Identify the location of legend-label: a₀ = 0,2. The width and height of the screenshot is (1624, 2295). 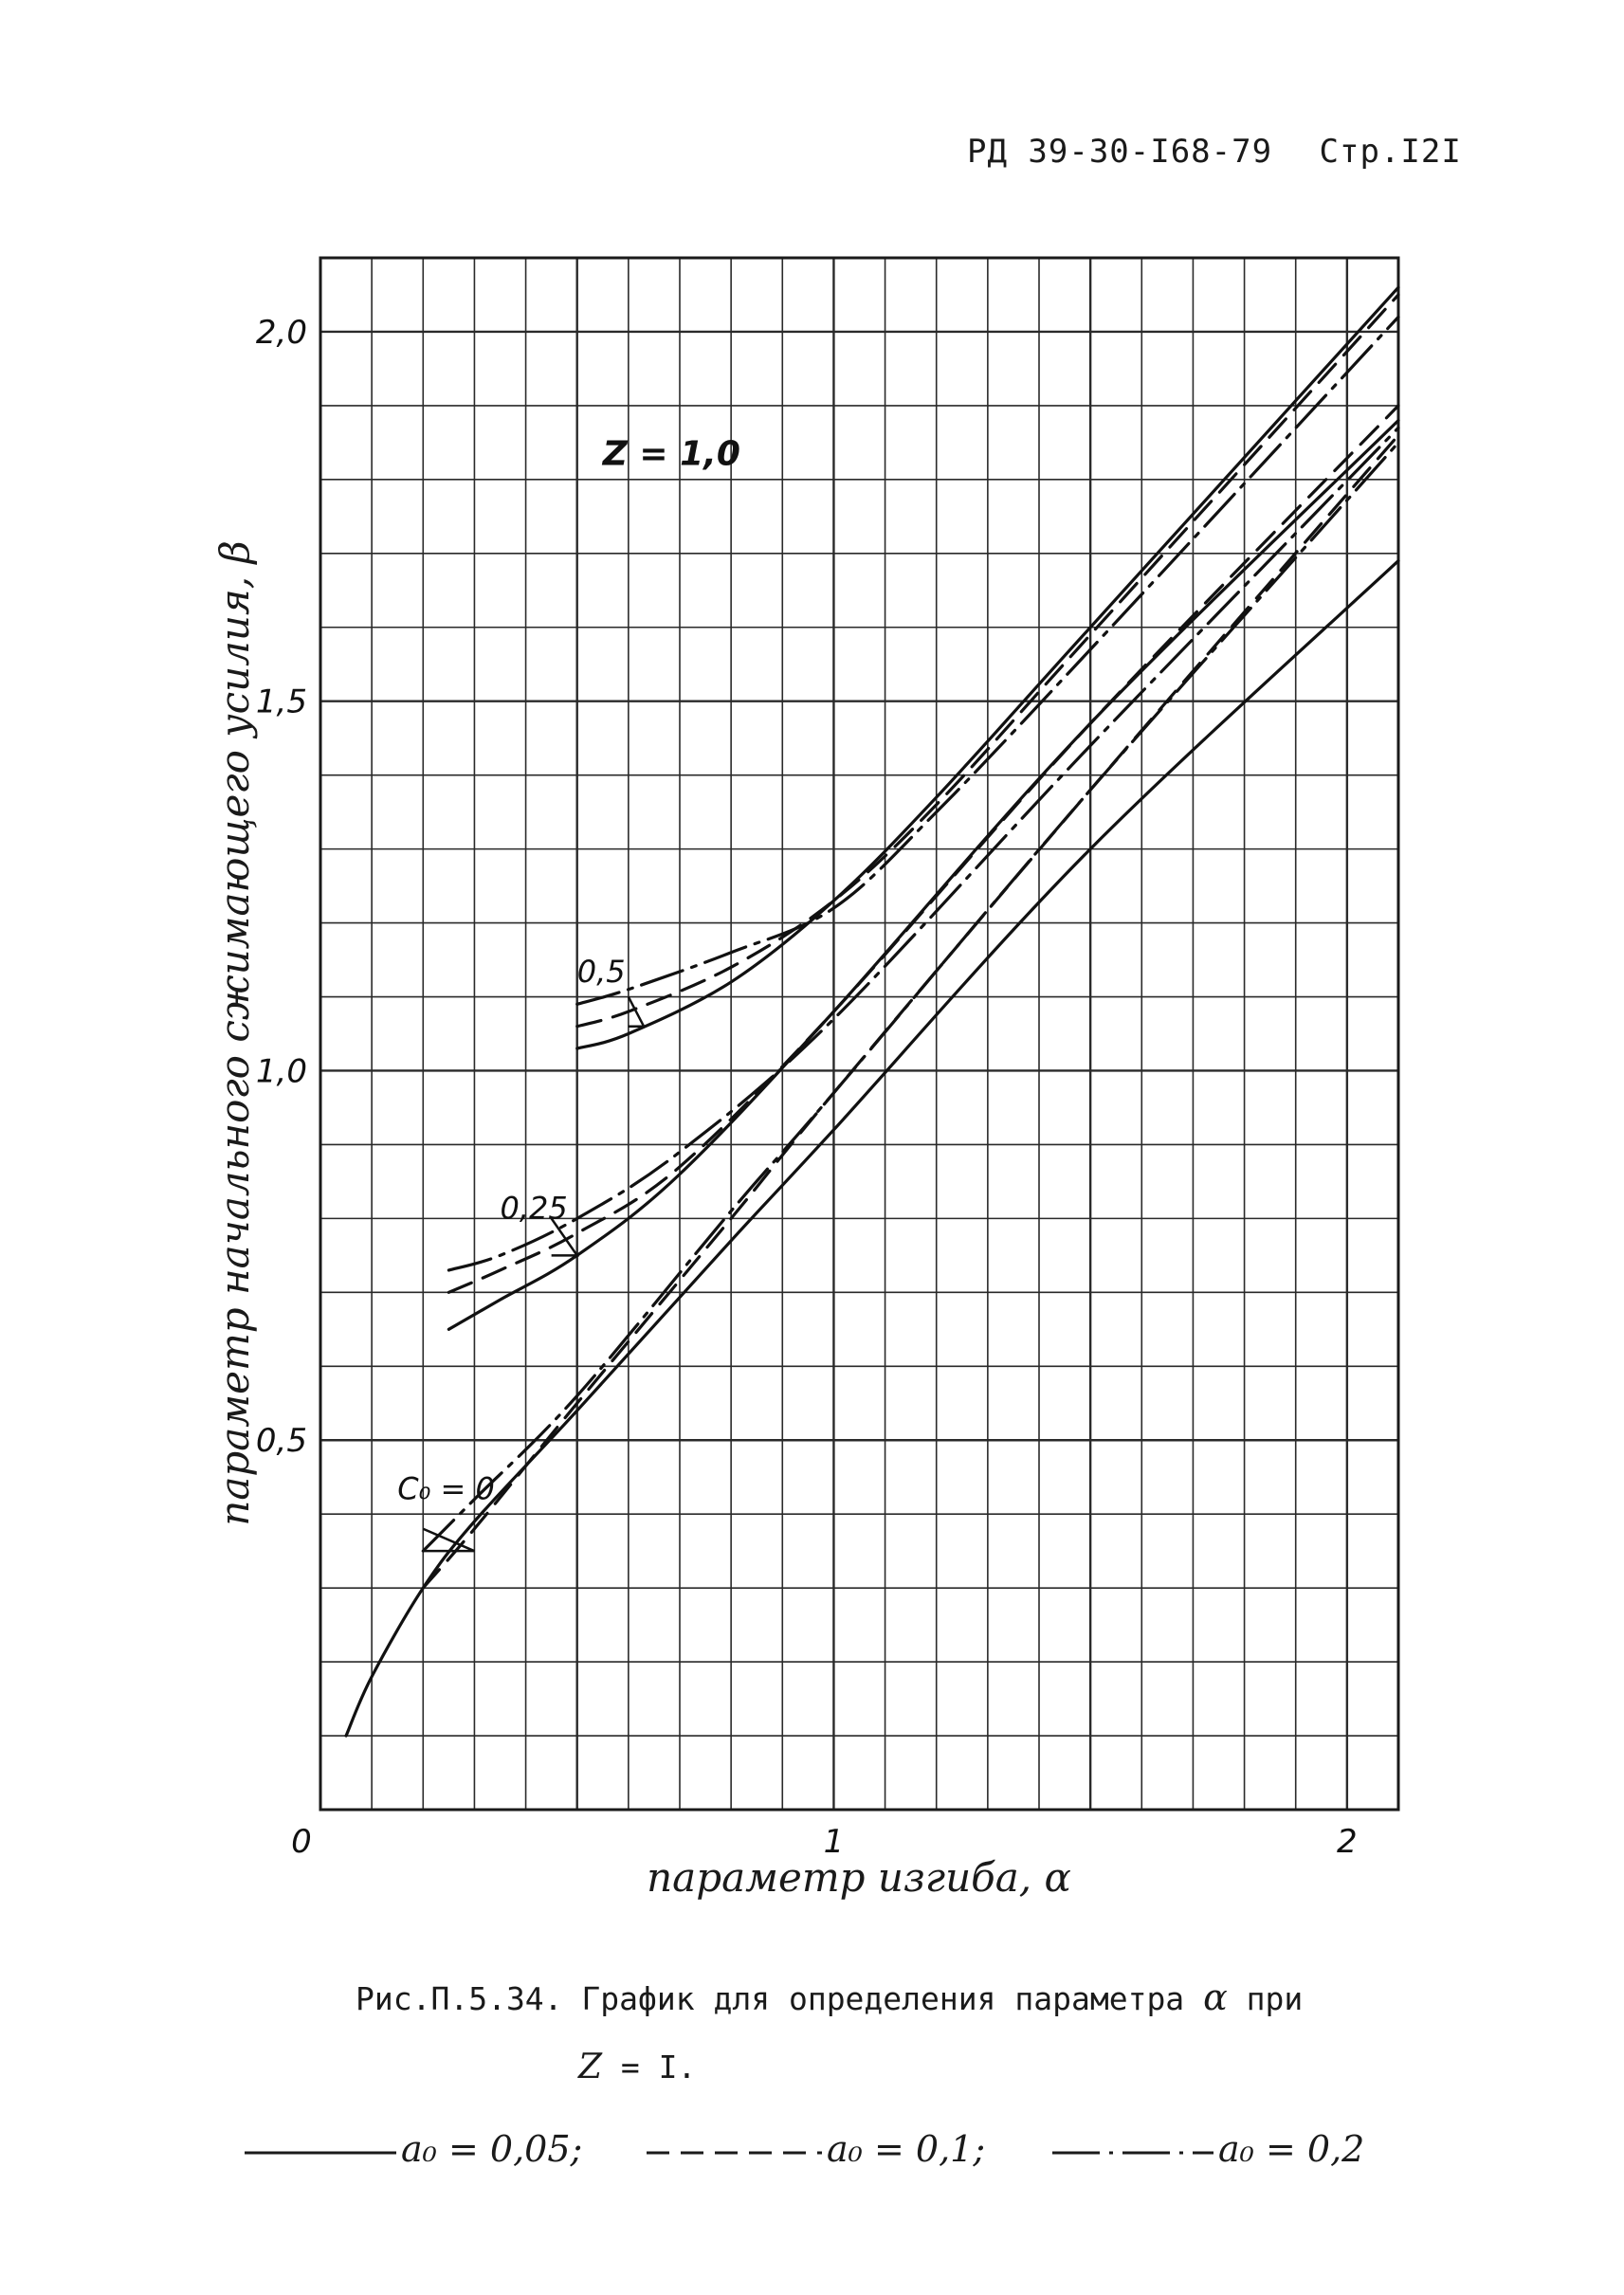
(1291, 2149).